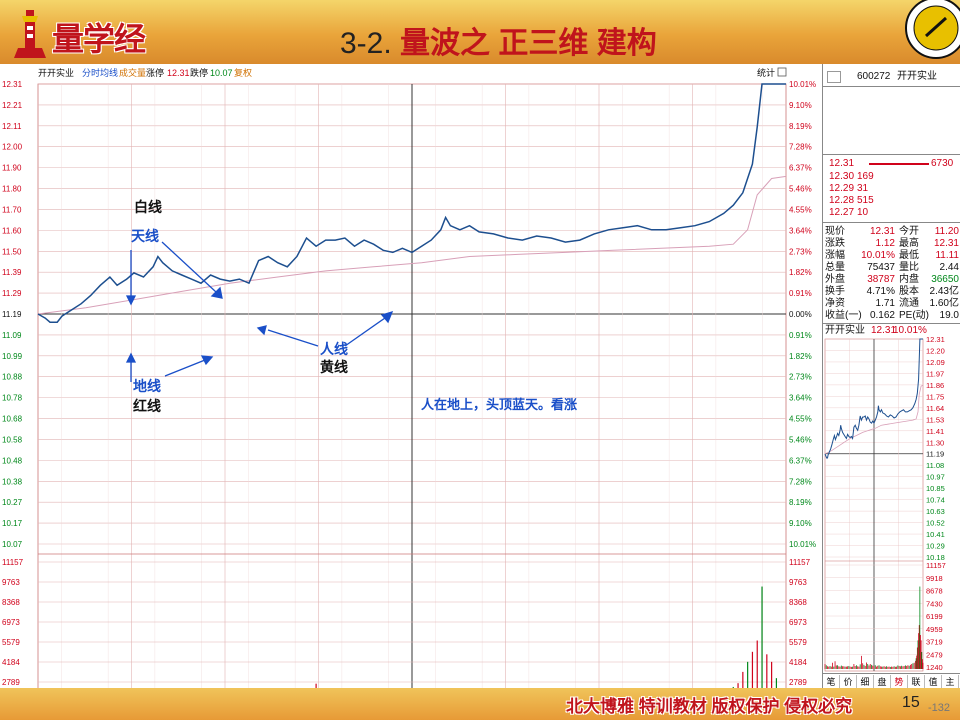  What do you see at coordinates (11, 582) in the screenshot?
I see `volume-tick-label: 9763` at bounding box center [11, 582].